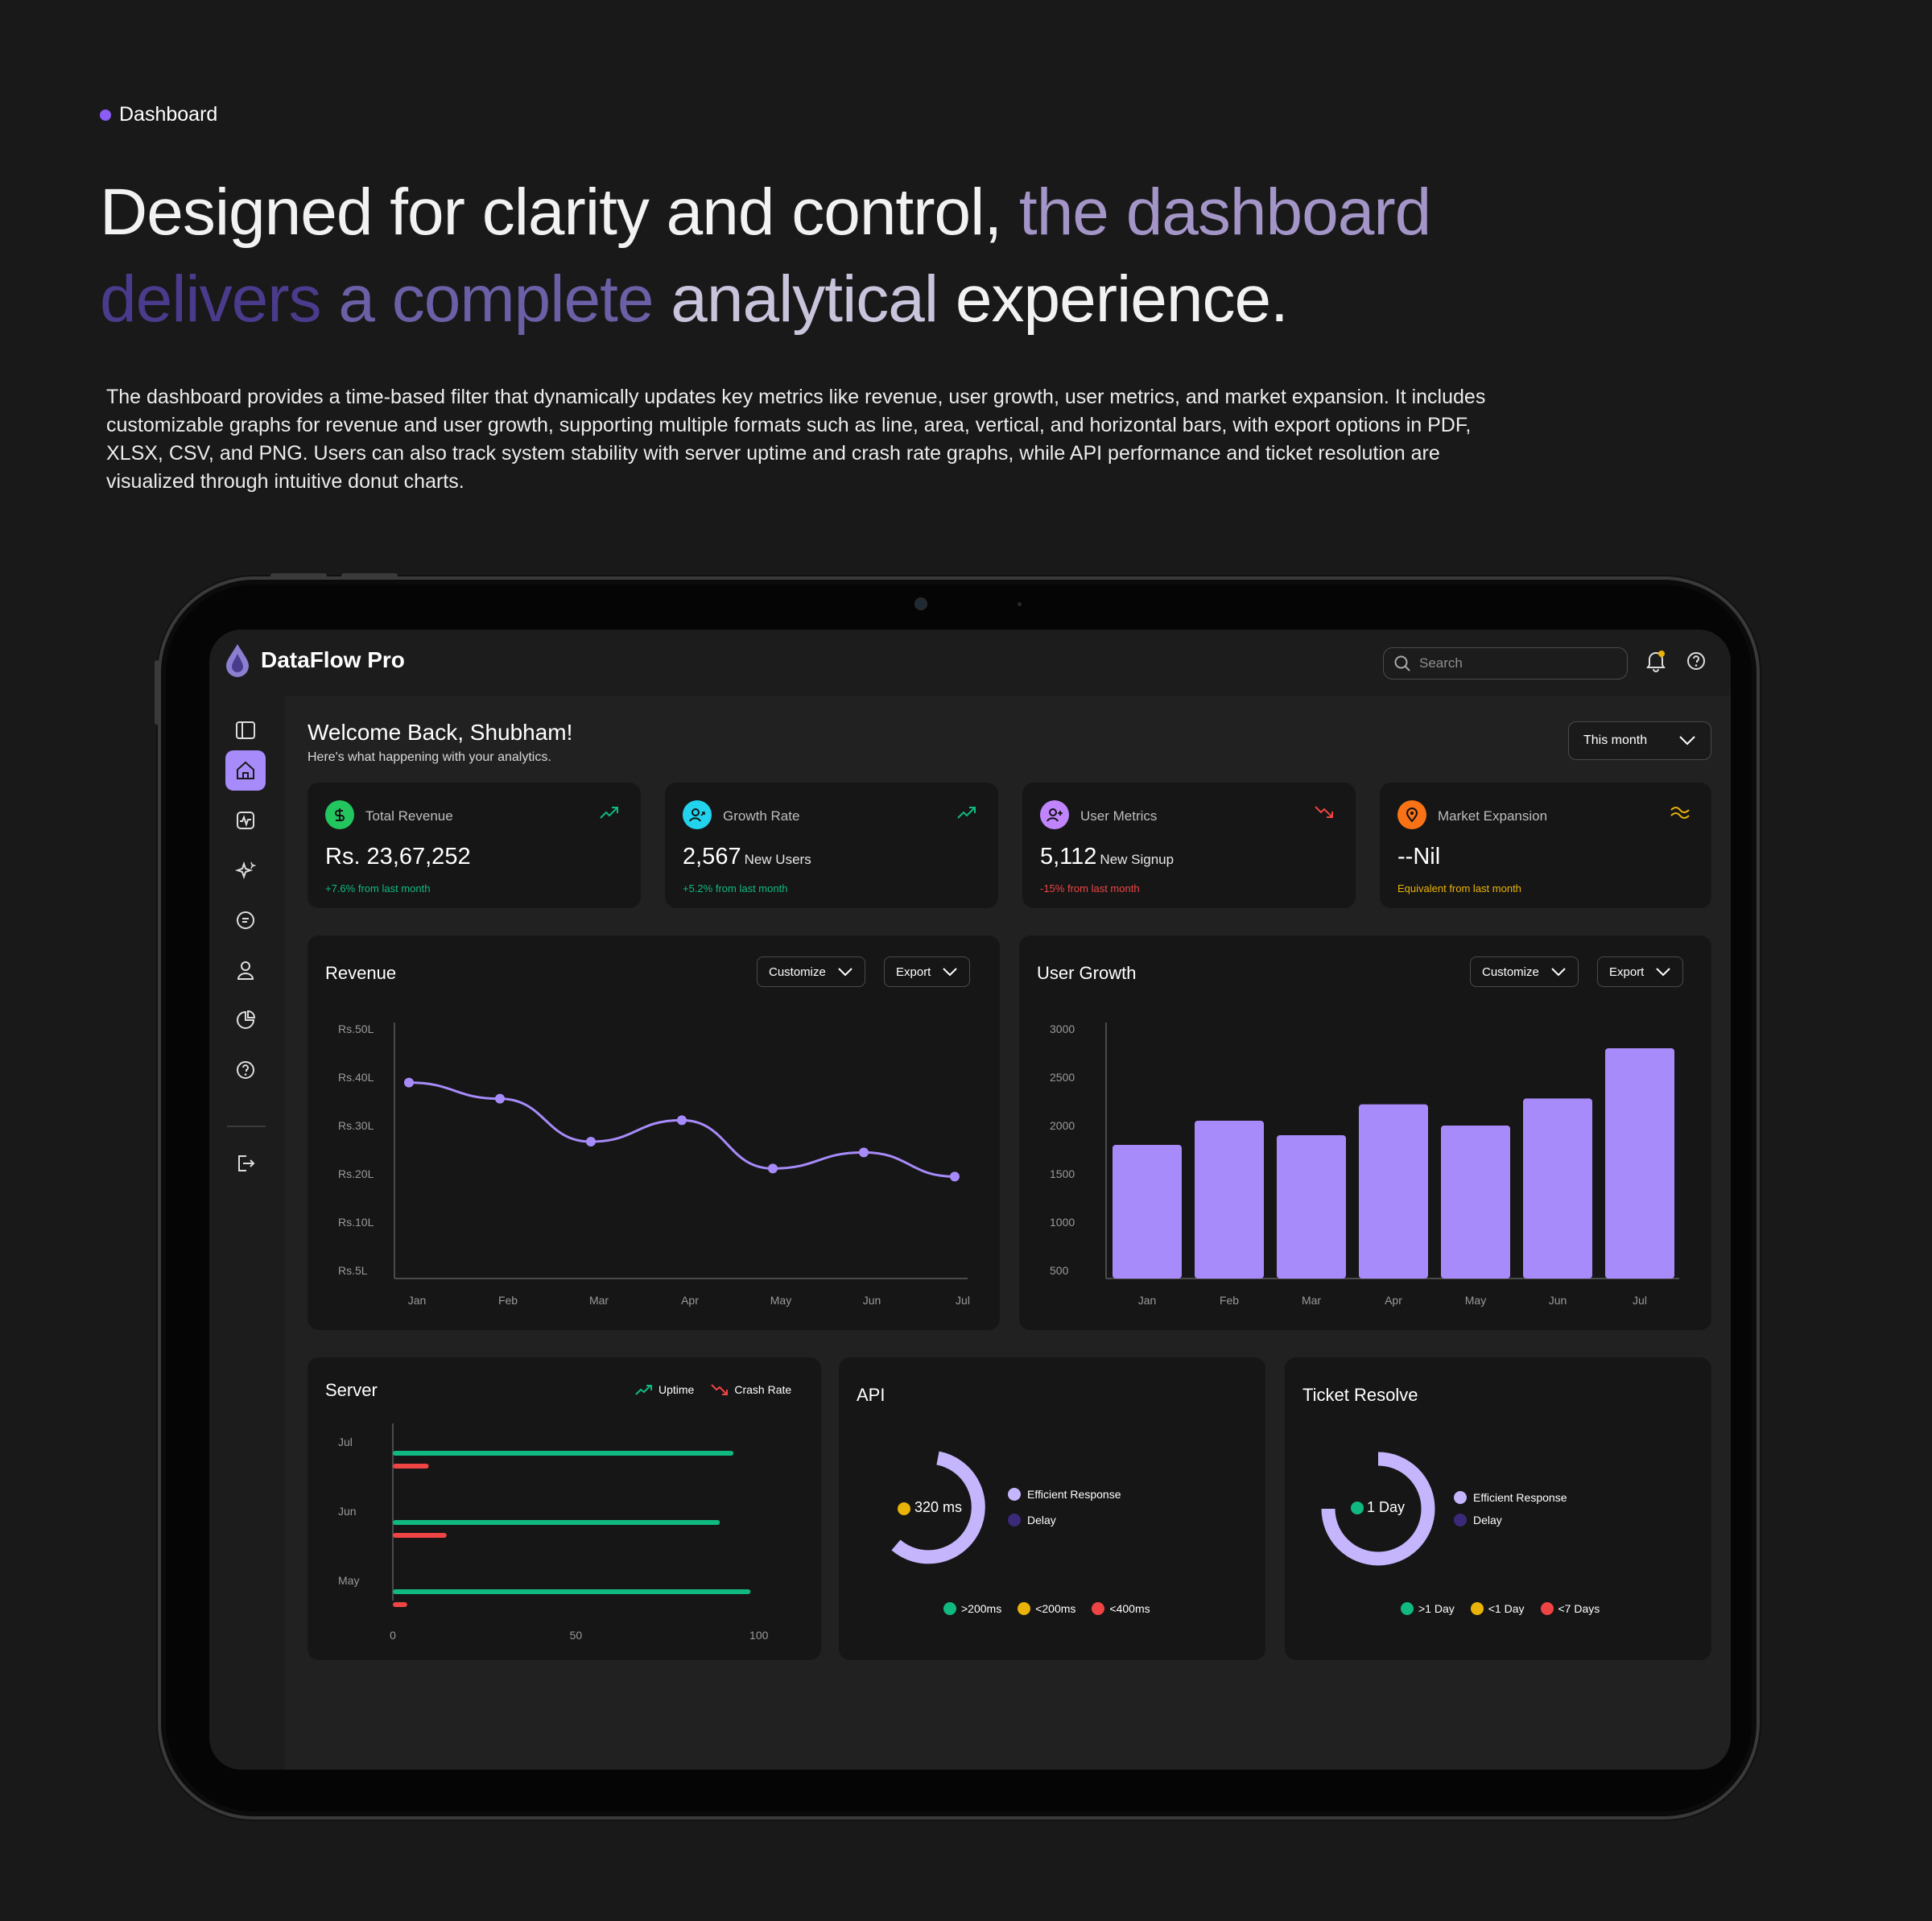 Image resolution: width=1932 pixels, height=1921 pixels. Describe the element at coordinates (157, 692) in the screenshot. I see `power-button` at that location.